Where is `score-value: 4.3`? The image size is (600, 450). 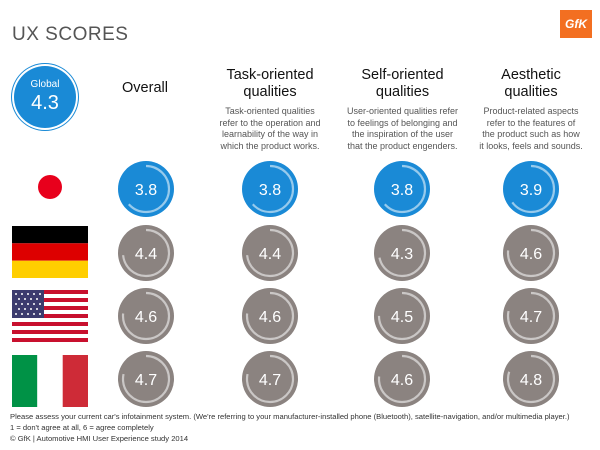
score-value: 4.3 is located at coordinates (402, 254).